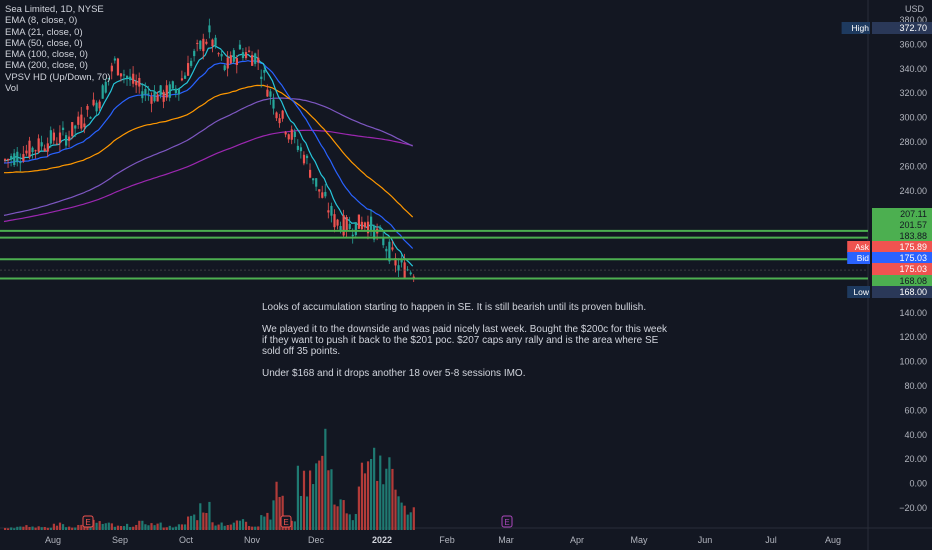 This screenshot has width=932, height=550. Describe the element at coordinates (915, 435) in the screenshot. I see `price-tick-label: 40.00` at that location.